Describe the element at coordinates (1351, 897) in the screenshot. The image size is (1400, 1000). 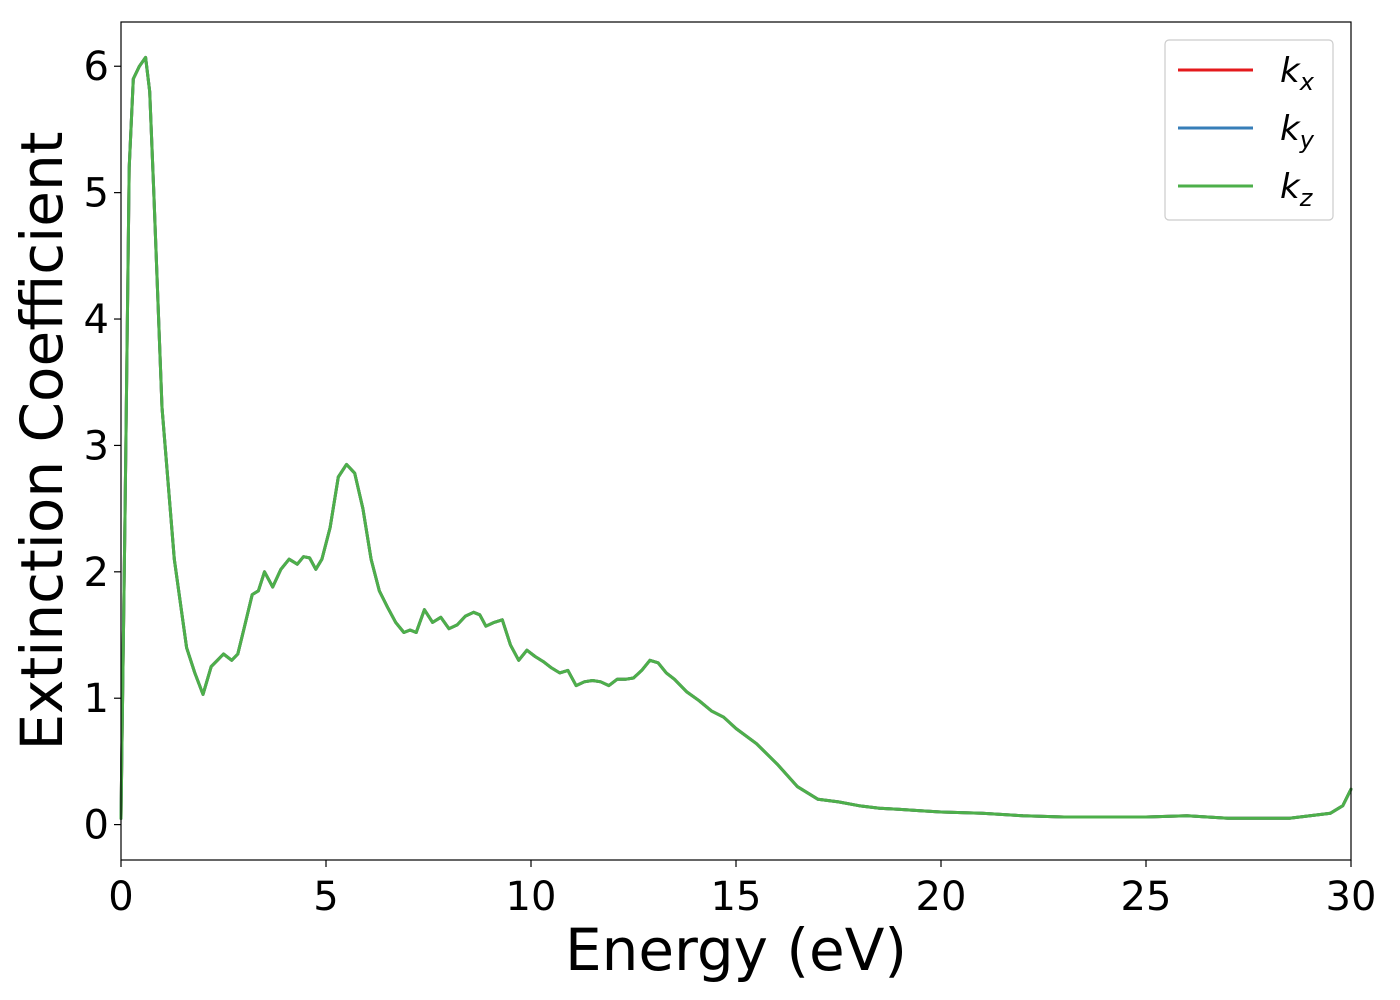
I see `x-tick-label: 30` at that location.